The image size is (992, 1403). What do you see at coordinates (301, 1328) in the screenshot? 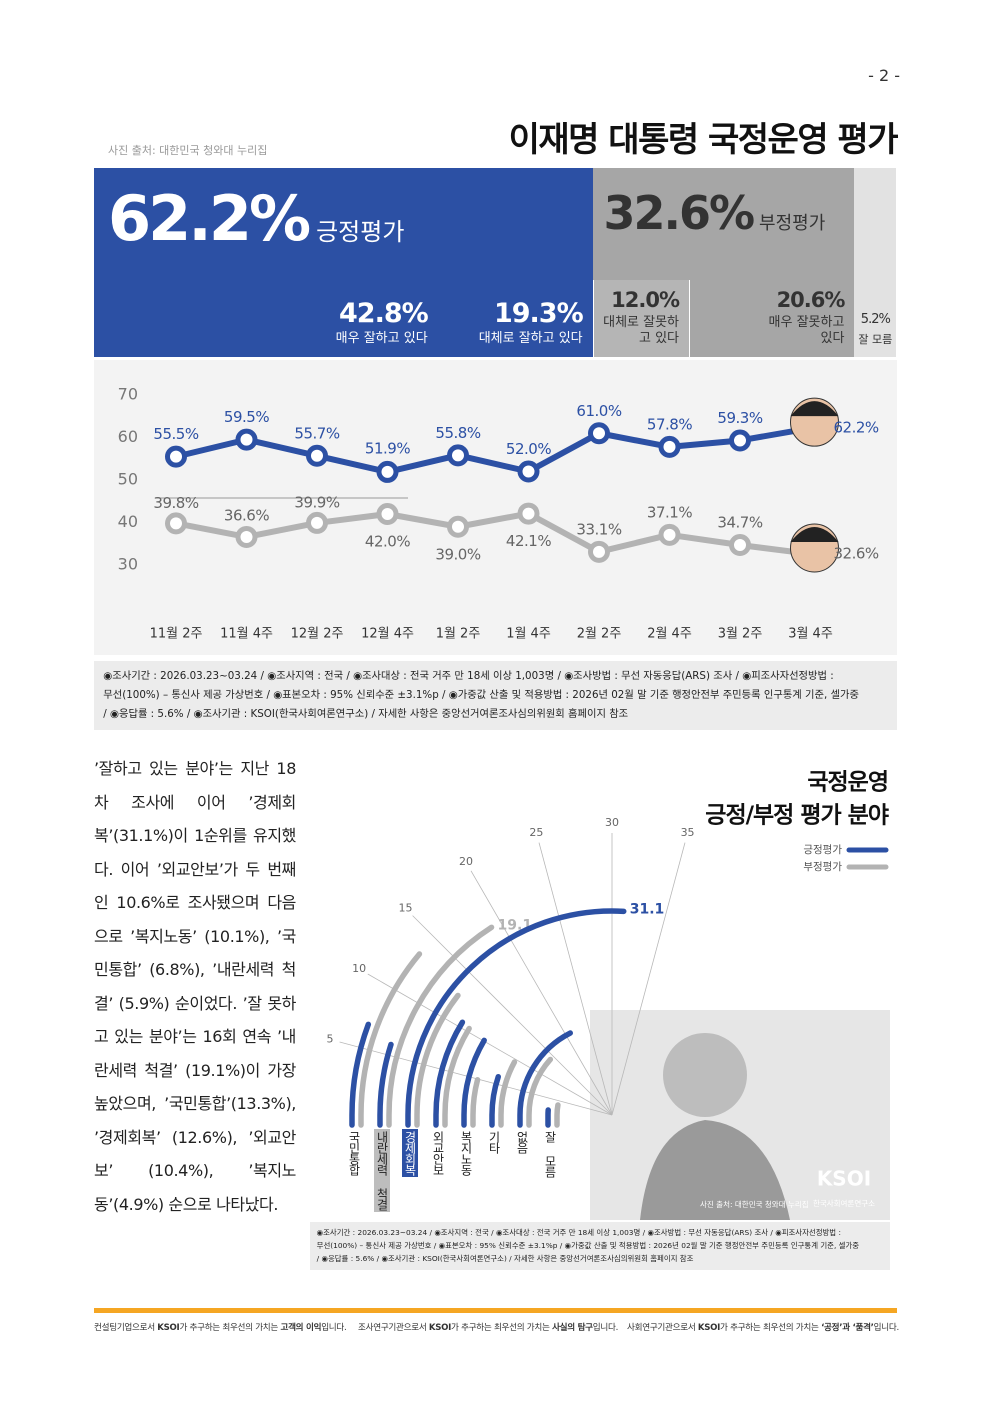
I see `footer-emphasis: 고객의 이익` at bounding box center [301, 1328].